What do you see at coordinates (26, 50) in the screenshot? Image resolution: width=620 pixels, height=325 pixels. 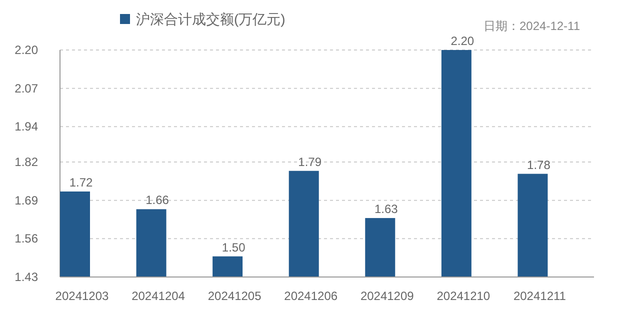 I see `y-tick-label: 2.20` at bounding box center [26, 50].